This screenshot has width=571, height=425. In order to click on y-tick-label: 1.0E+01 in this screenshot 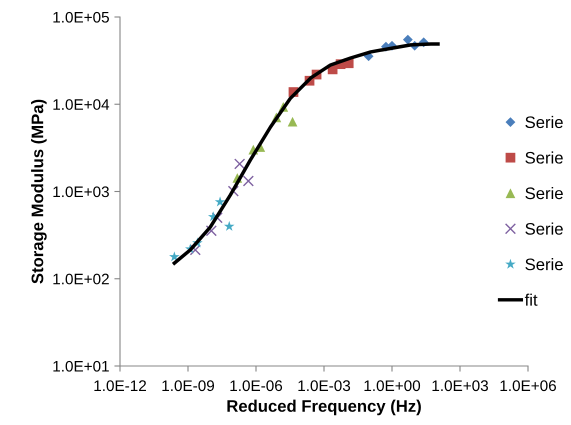, I will do `click(81, 366)`.